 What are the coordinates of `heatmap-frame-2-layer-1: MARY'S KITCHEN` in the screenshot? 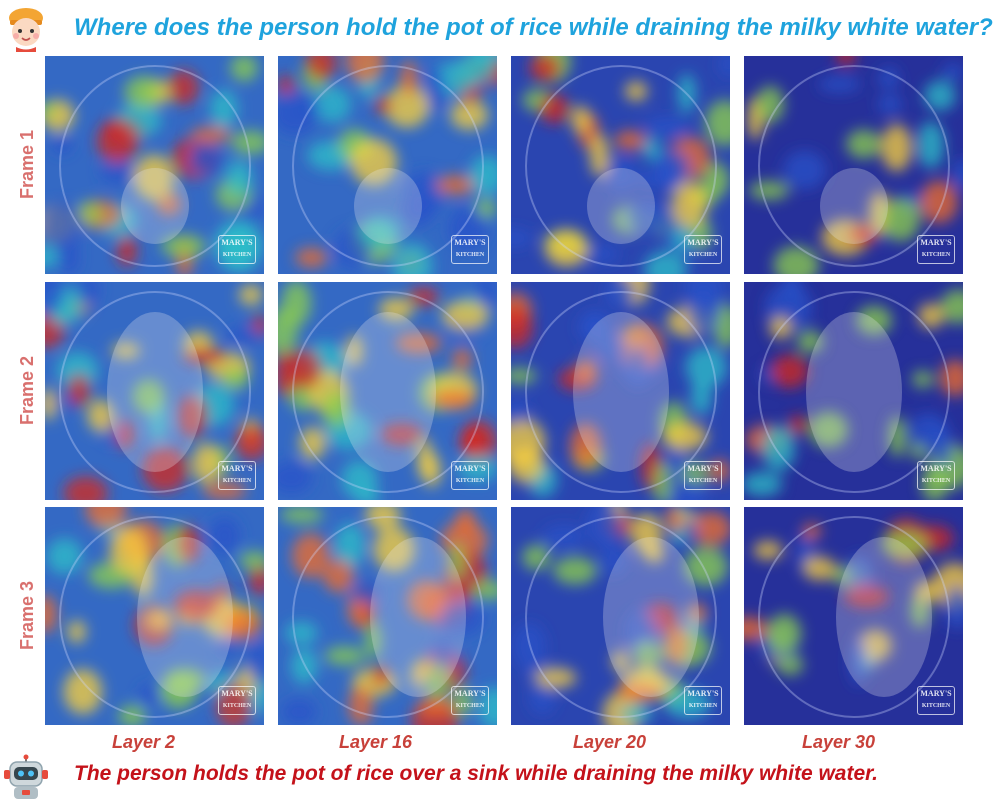 It's located at (154, 391).